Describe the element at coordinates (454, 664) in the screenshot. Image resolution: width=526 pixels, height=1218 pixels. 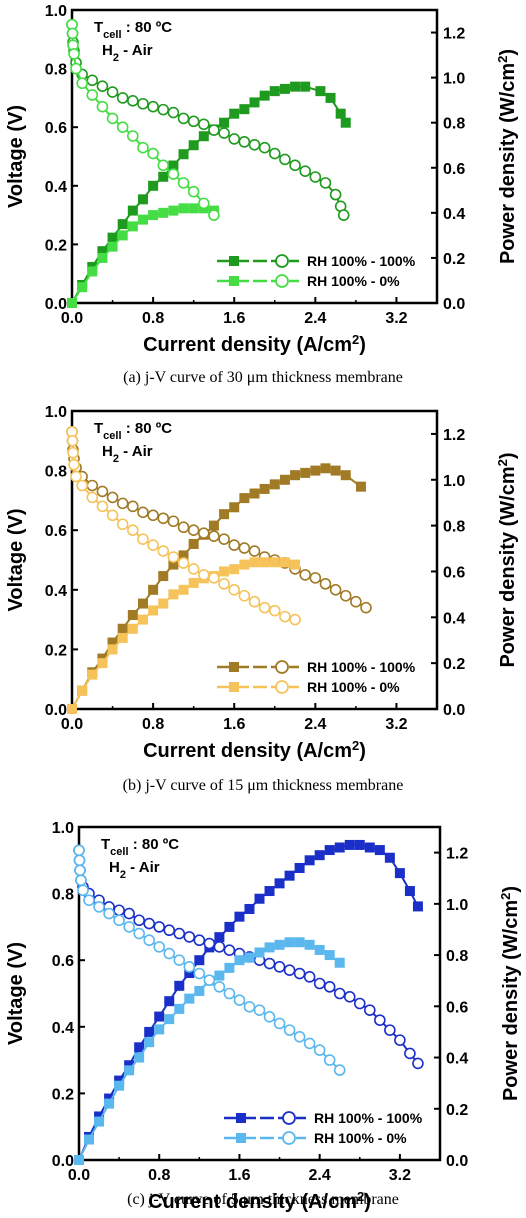
I see `y2-tick-label: 0.2` at that location.